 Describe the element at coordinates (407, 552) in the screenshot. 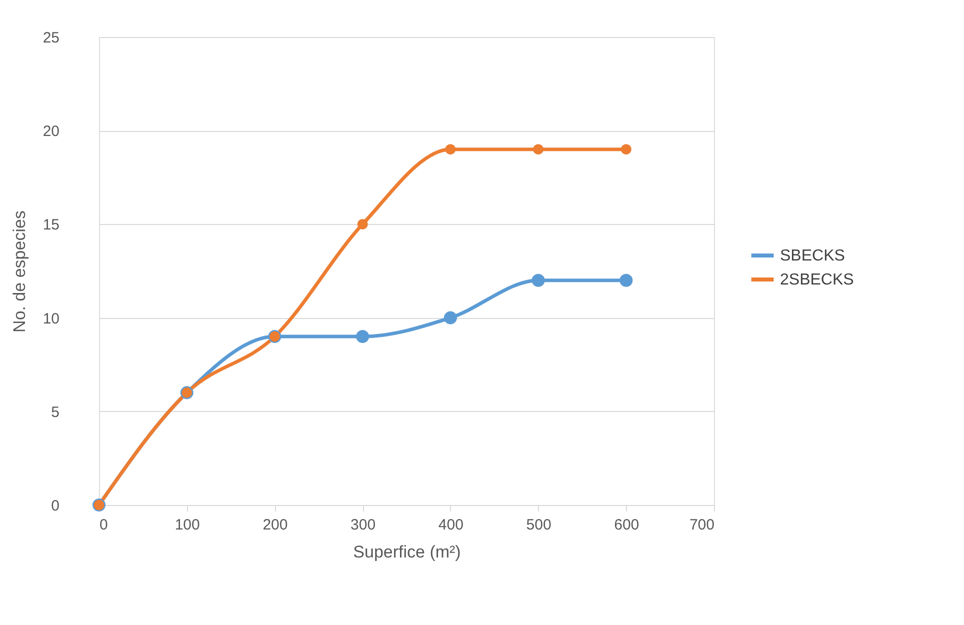

I see `x-axis-title: Superfice (m²)` at that location.